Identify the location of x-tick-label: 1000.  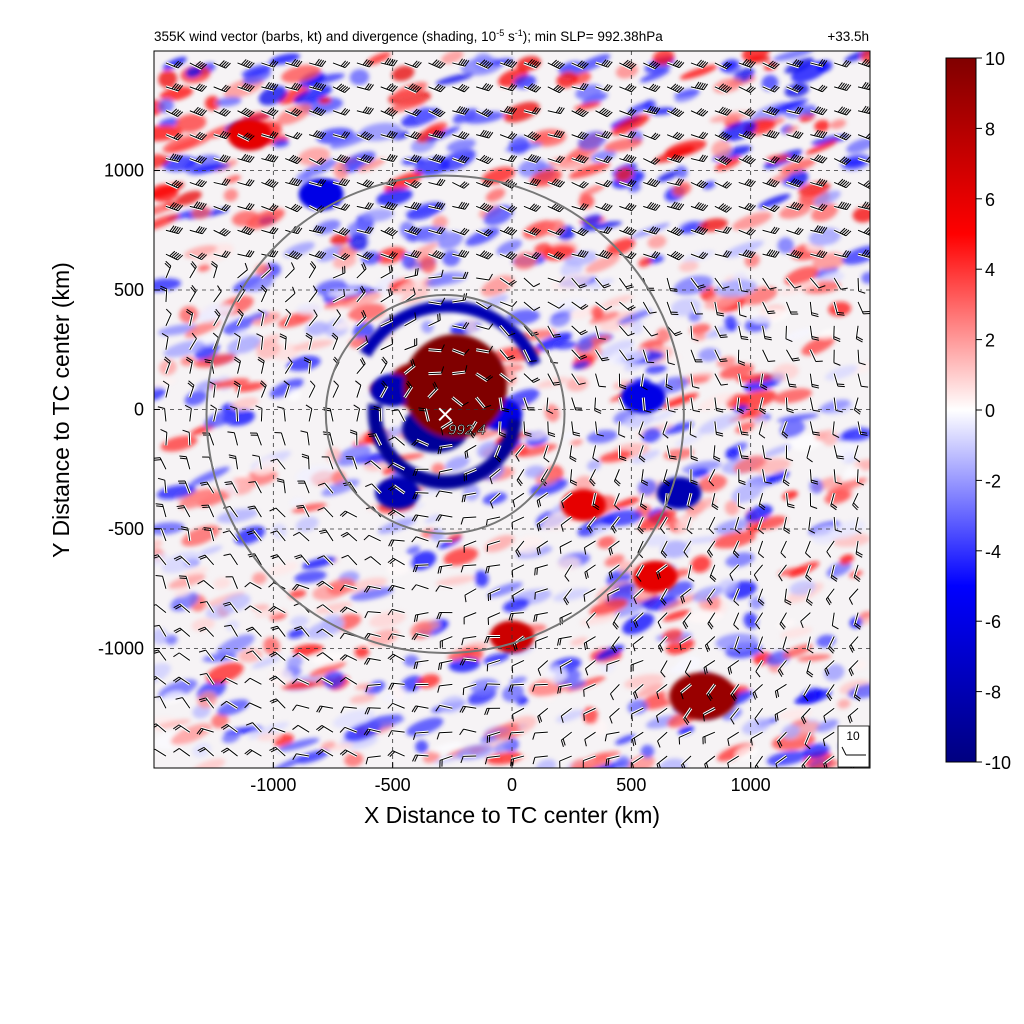
(751, 785).